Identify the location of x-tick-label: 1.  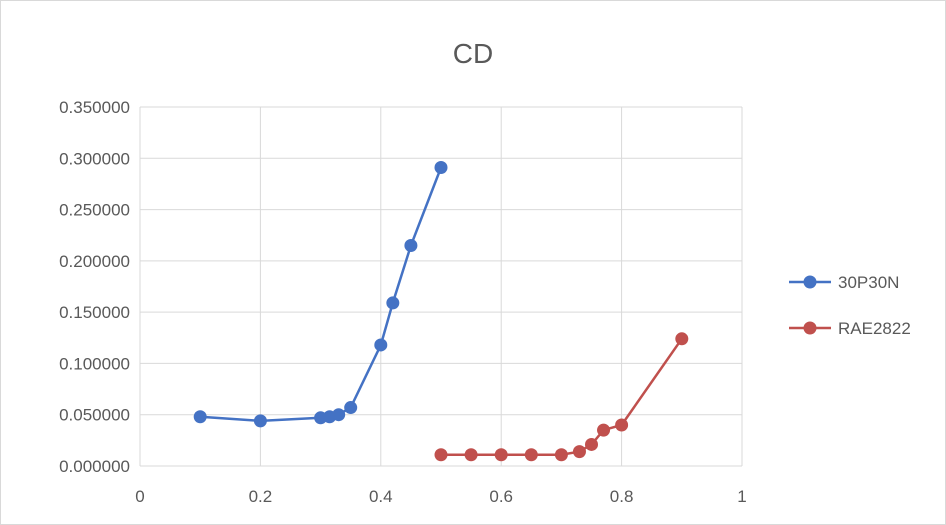
(741, 496).